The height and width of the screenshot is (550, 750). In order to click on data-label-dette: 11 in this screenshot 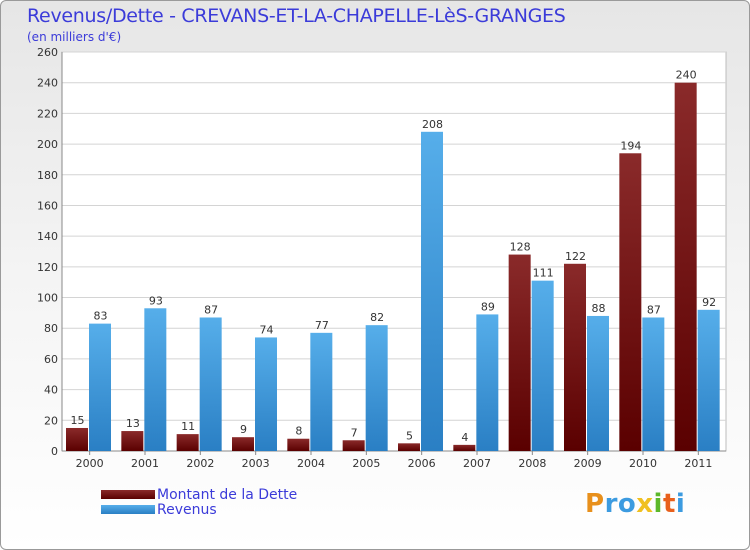, I will do `click(188, 426)`.